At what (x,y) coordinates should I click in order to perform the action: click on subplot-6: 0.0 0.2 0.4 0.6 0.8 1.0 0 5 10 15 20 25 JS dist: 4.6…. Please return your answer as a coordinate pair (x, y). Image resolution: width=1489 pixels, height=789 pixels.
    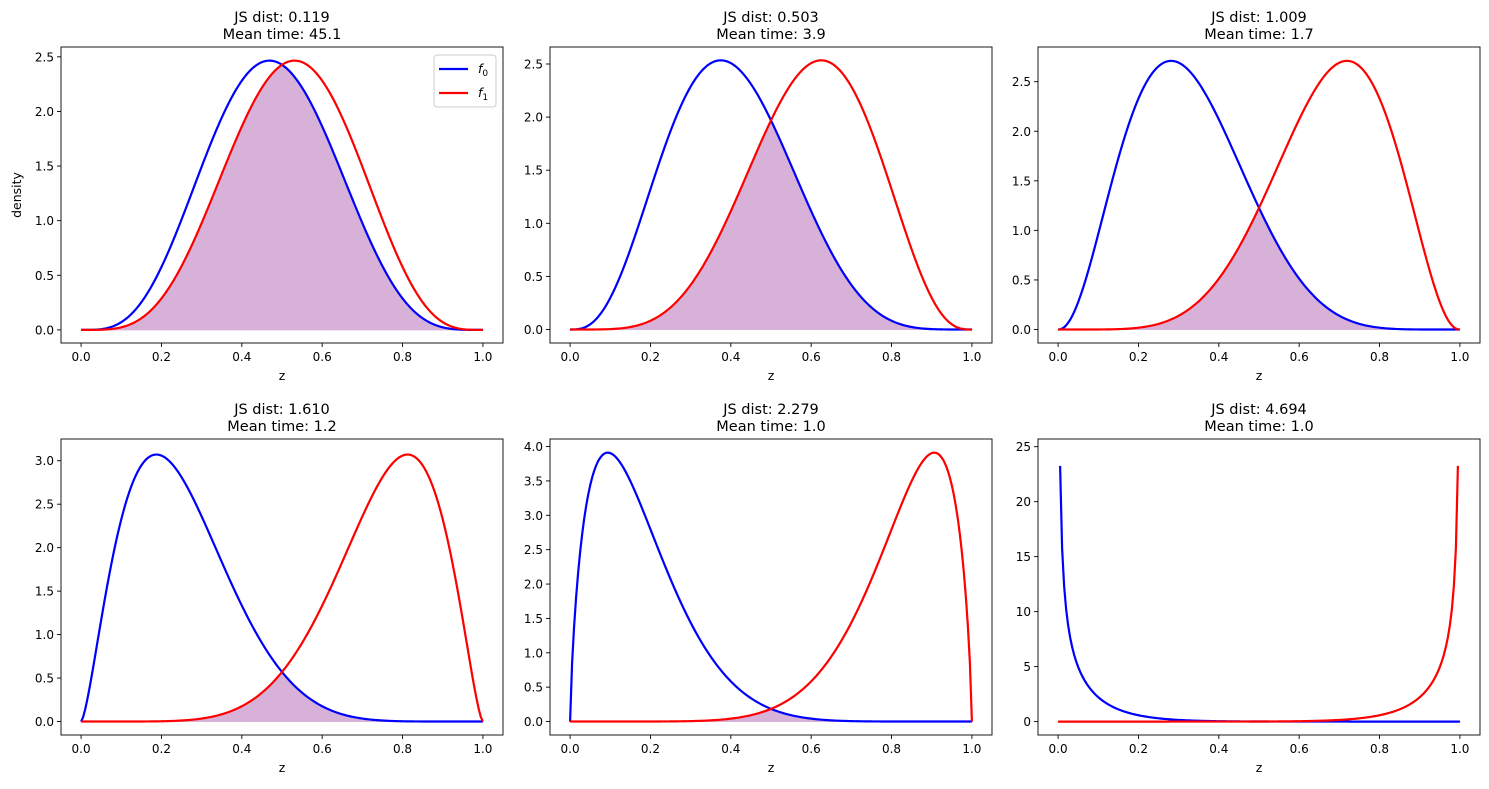
    Looking at the image, I should click on (1248, 588).